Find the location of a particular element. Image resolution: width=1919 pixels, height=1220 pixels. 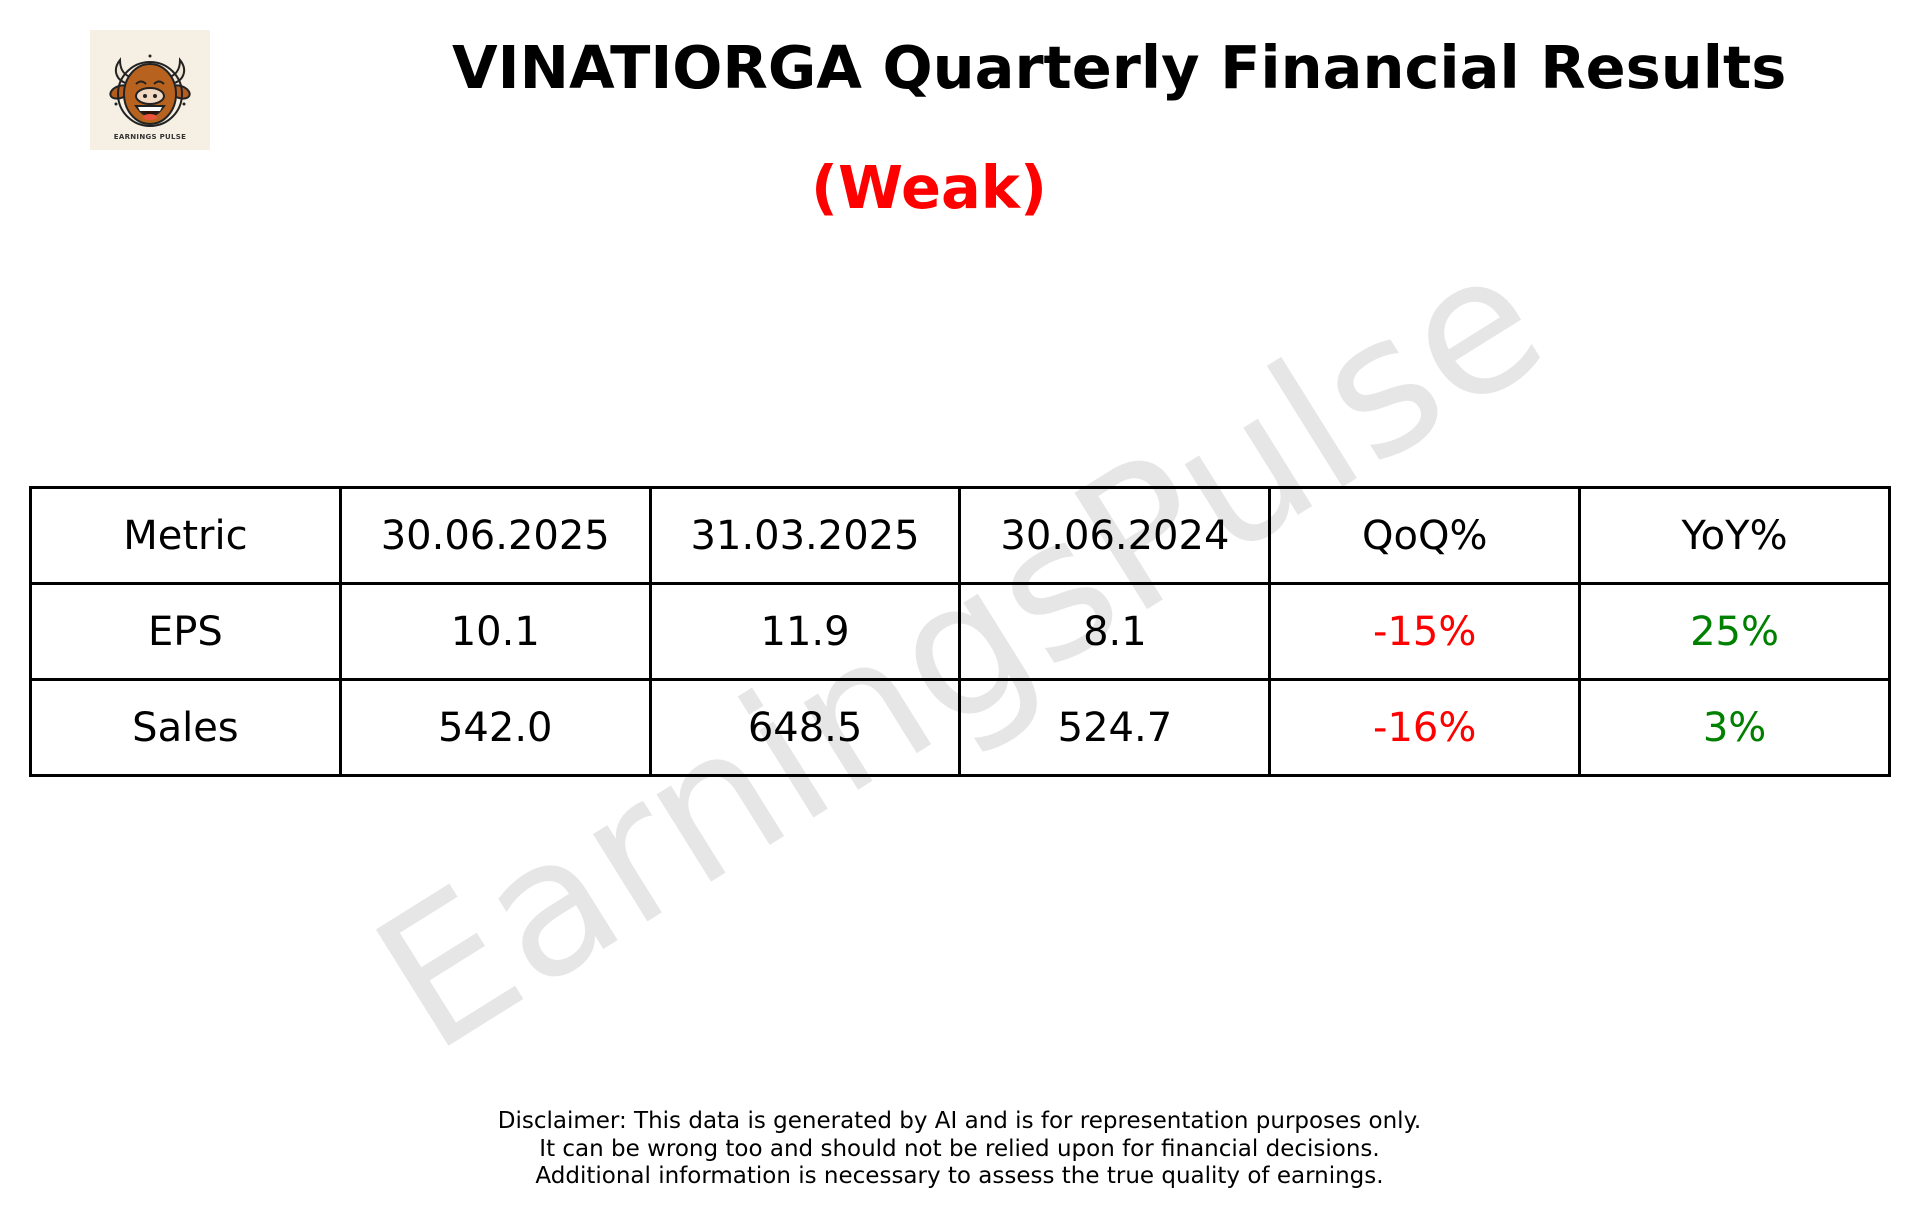

yoy-change: 25% is located at coordinates (1734, 631).